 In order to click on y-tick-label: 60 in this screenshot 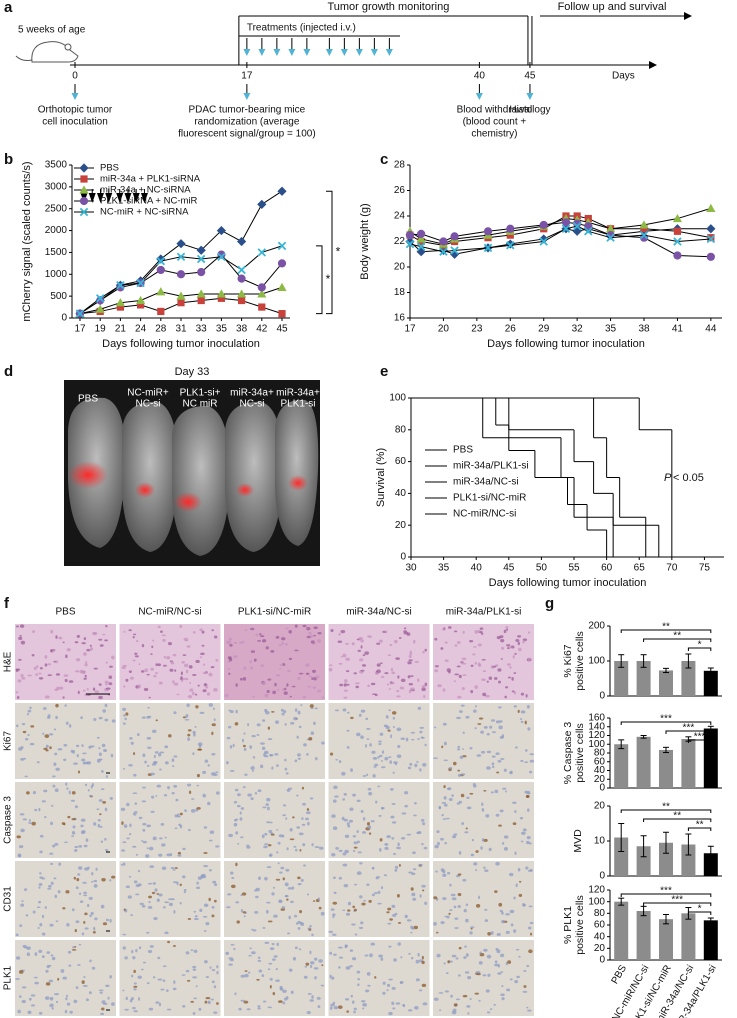, I will do `click(600, 925)`.